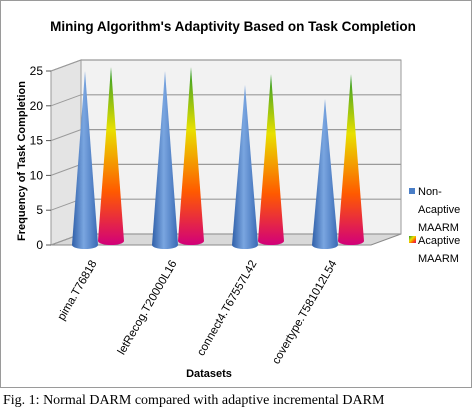  Describe the element at coordinates (438, 228) in the screenshot. I see `legend-non-adaptive-line-3: MAARM` at that location.